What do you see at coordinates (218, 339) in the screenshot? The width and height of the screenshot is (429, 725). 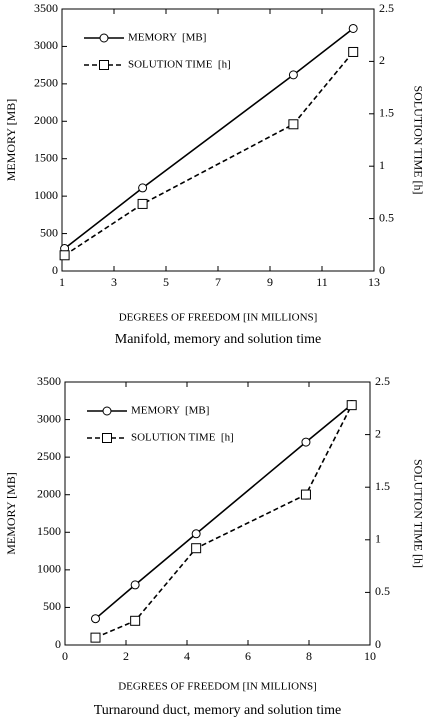 I see `caption: Manifold, memory and solution time` at bounding box center [218, 339].